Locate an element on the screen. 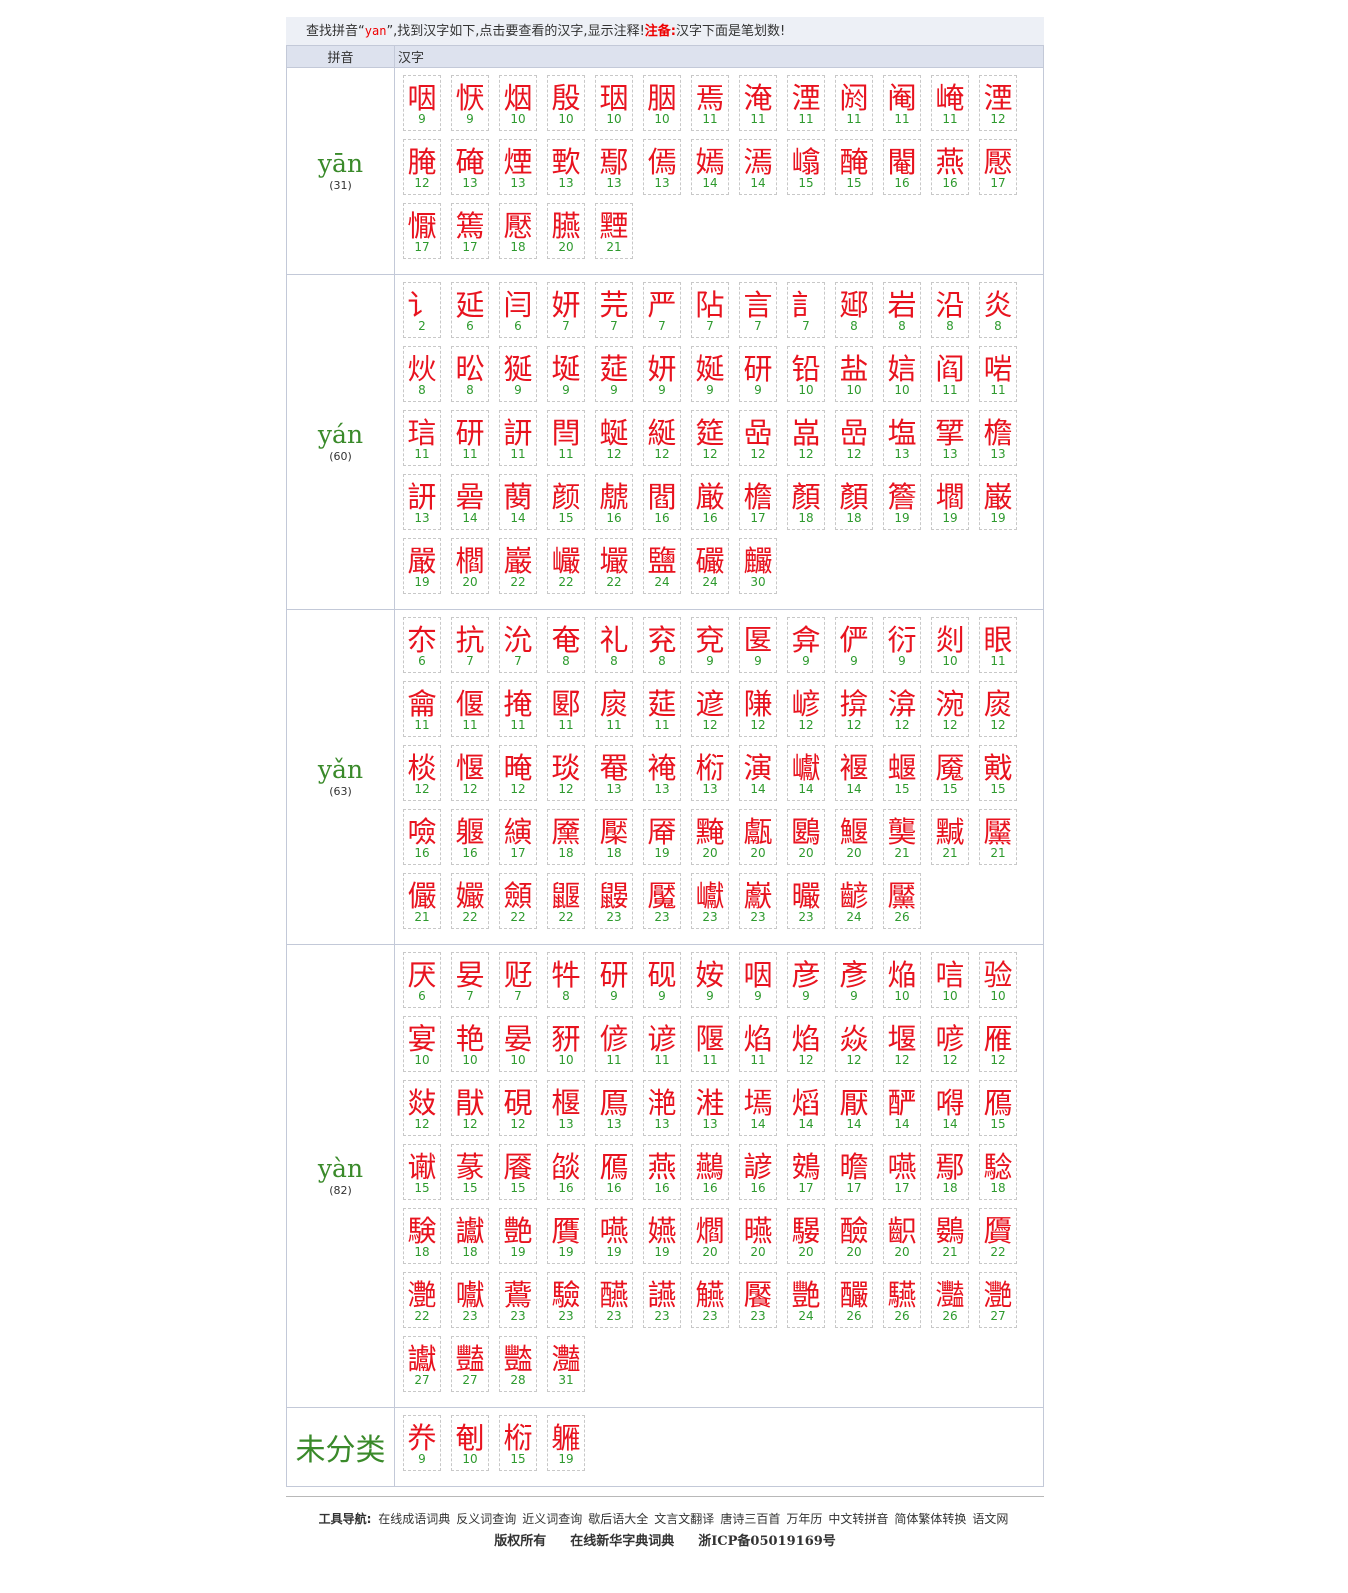 This screenshot has width=1348, height=1593. hanzi-link: 嘚 14 is located at coordinates (950, 1108).